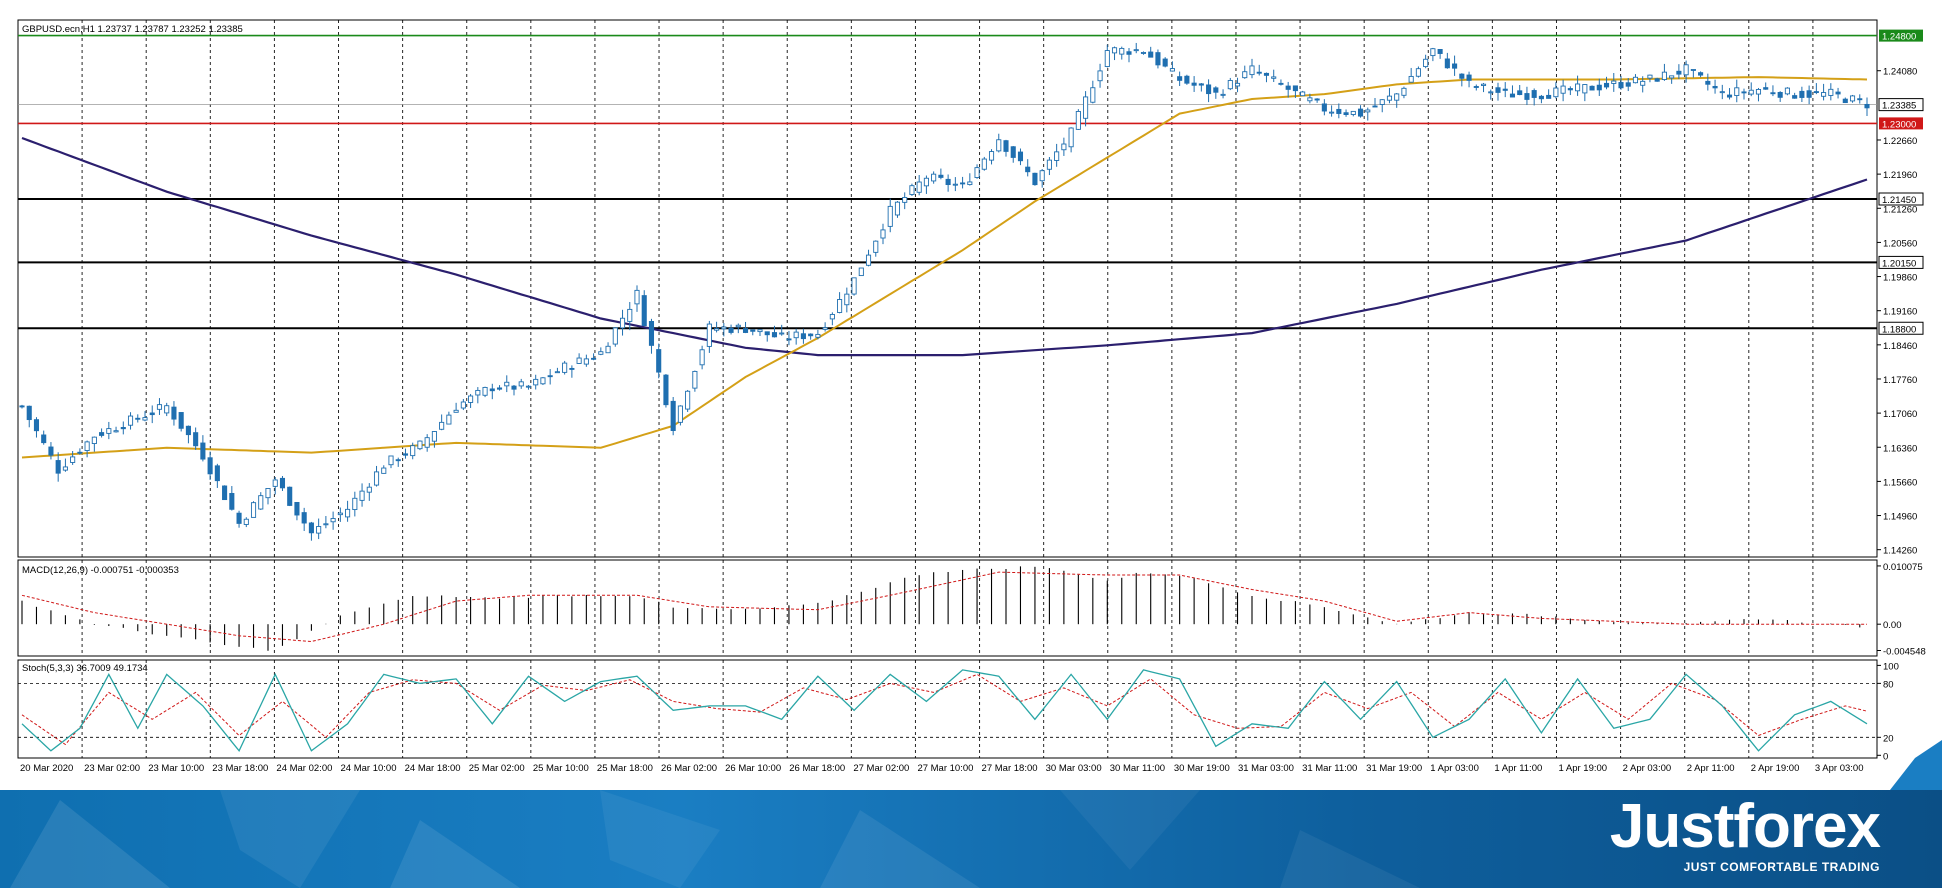 The height and width of the screenshot is (888, 1942). I want to click on current-price-label: 1.23385, so click(1899, 106).